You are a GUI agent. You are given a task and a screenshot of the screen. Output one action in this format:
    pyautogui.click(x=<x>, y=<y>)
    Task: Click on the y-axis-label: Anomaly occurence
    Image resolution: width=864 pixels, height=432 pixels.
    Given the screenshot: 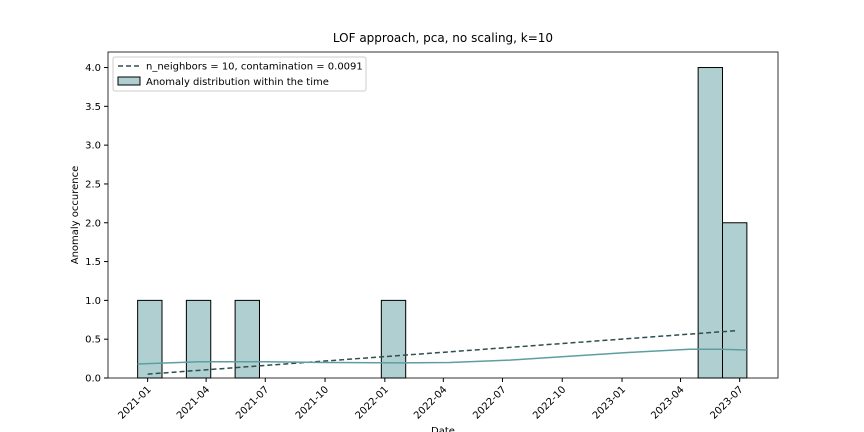 What is the action you would take?
    pyautogui.click(x=75, y=215)
    